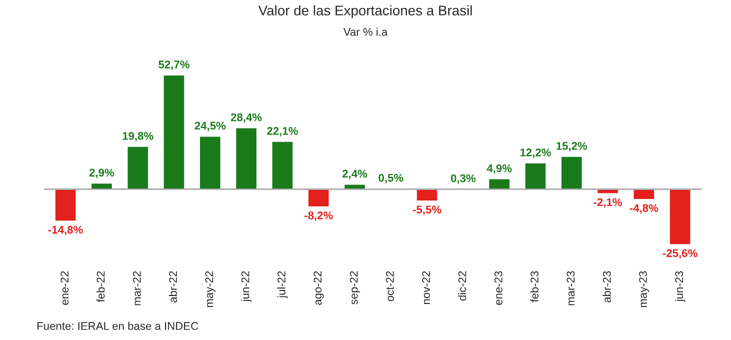  What do you see at coordinates (246, 118) in the screenshot?
I see `data-label: 28,4%` at bounding box center [246, 118].